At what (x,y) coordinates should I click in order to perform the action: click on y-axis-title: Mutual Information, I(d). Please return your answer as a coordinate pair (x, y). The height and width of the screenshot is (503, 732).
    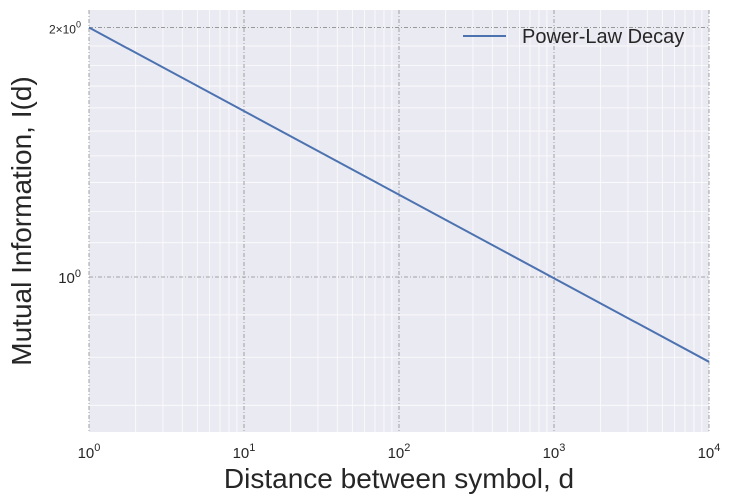
    Looking at the image, I should click on (21, 220).